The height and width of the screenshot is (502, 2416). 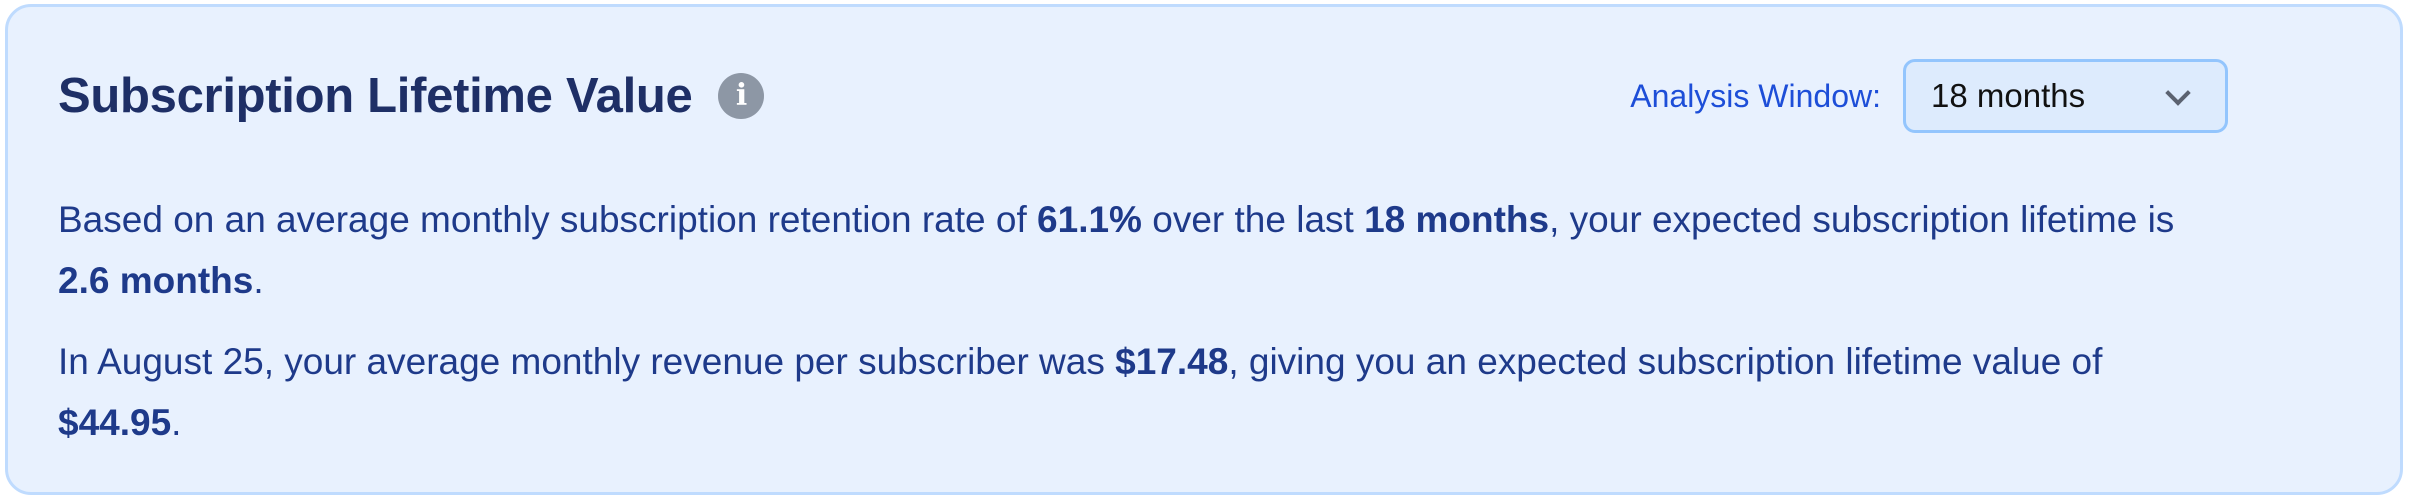 What do you see at coordinates (1253, 219) in the screenshot?
I see `text: over the last` at bounding box center [1253, 219].